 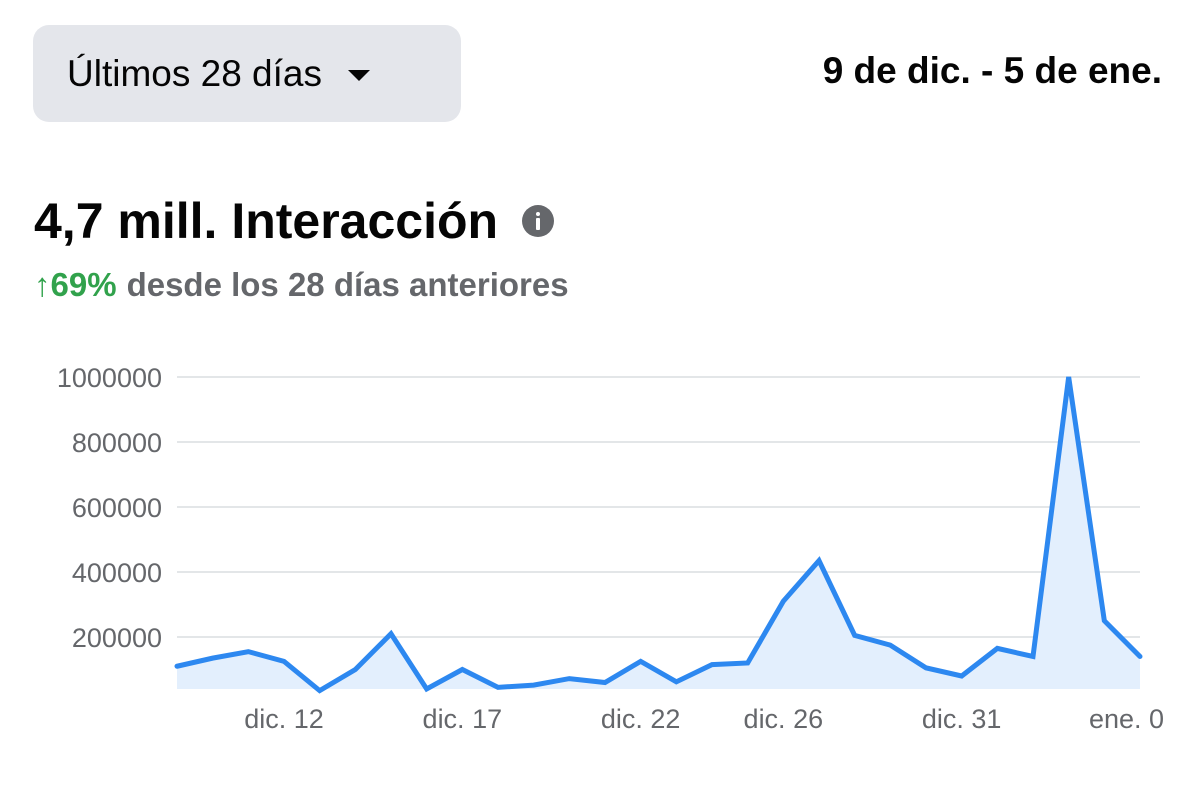 I want to click on arrow-up-icon: ↑, so click(x=42, y=284).